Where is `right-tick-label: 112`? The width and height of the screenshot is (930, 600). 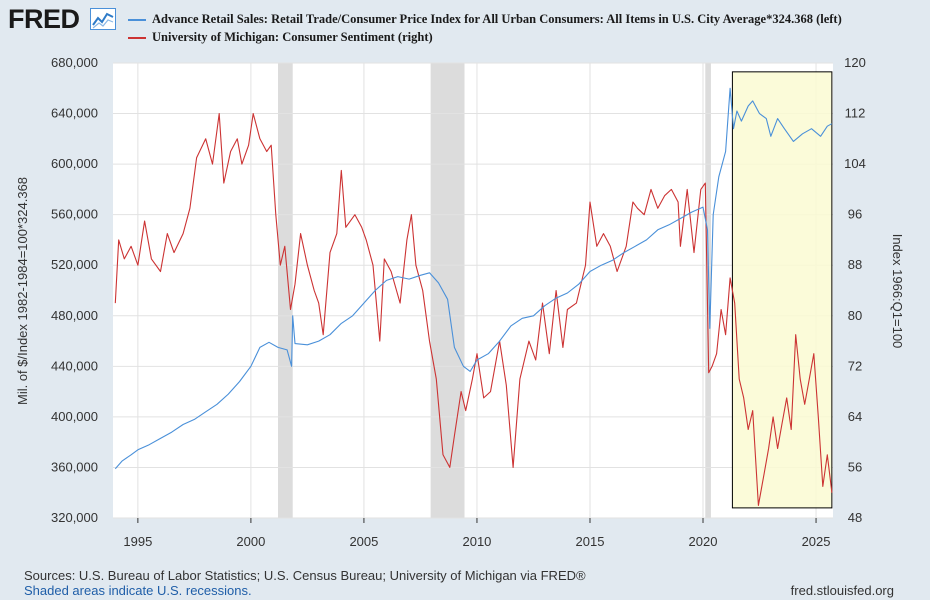
right-tick-label: 112 is located at coordinates (855, 113).